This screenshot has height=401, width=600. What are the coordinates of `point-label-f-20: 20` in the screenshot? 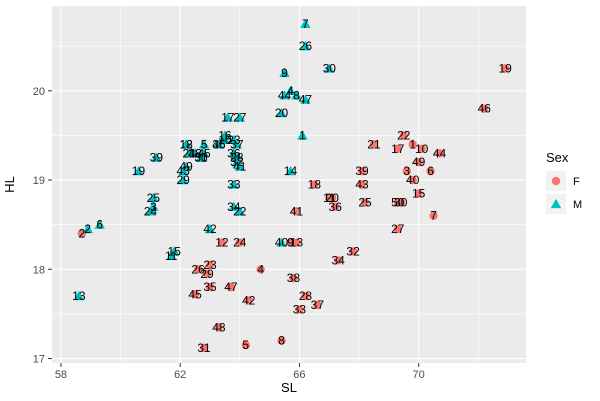 It's located at (333, 198).